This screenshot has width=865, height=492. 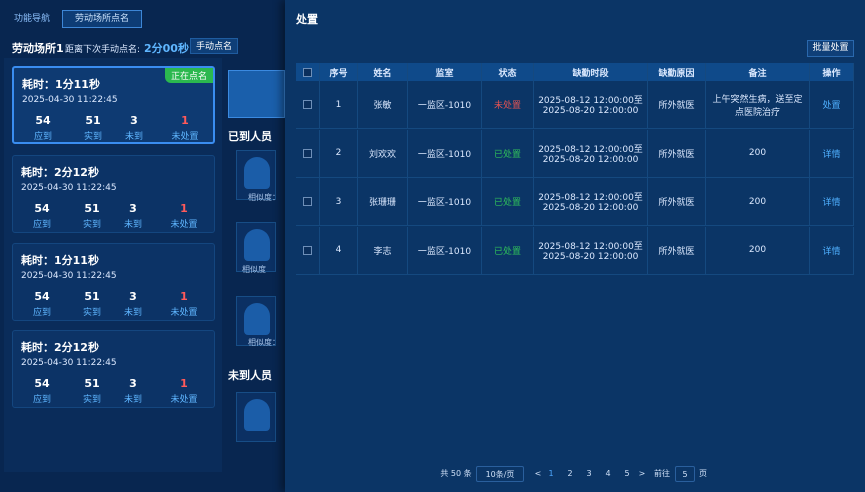 I want to click on summary-box, so click(x=256, y=94).